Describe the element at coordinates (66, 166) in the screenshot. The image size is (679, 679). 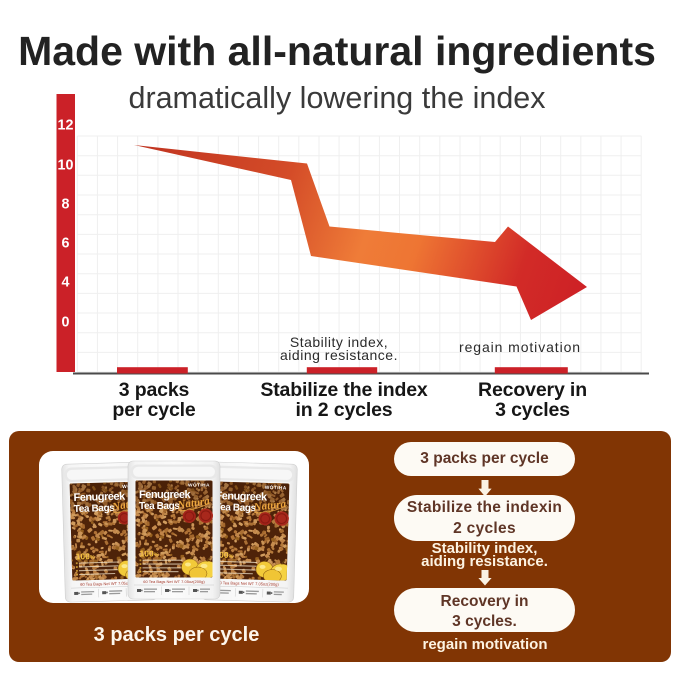
I see `svg-text: 10` at that location.